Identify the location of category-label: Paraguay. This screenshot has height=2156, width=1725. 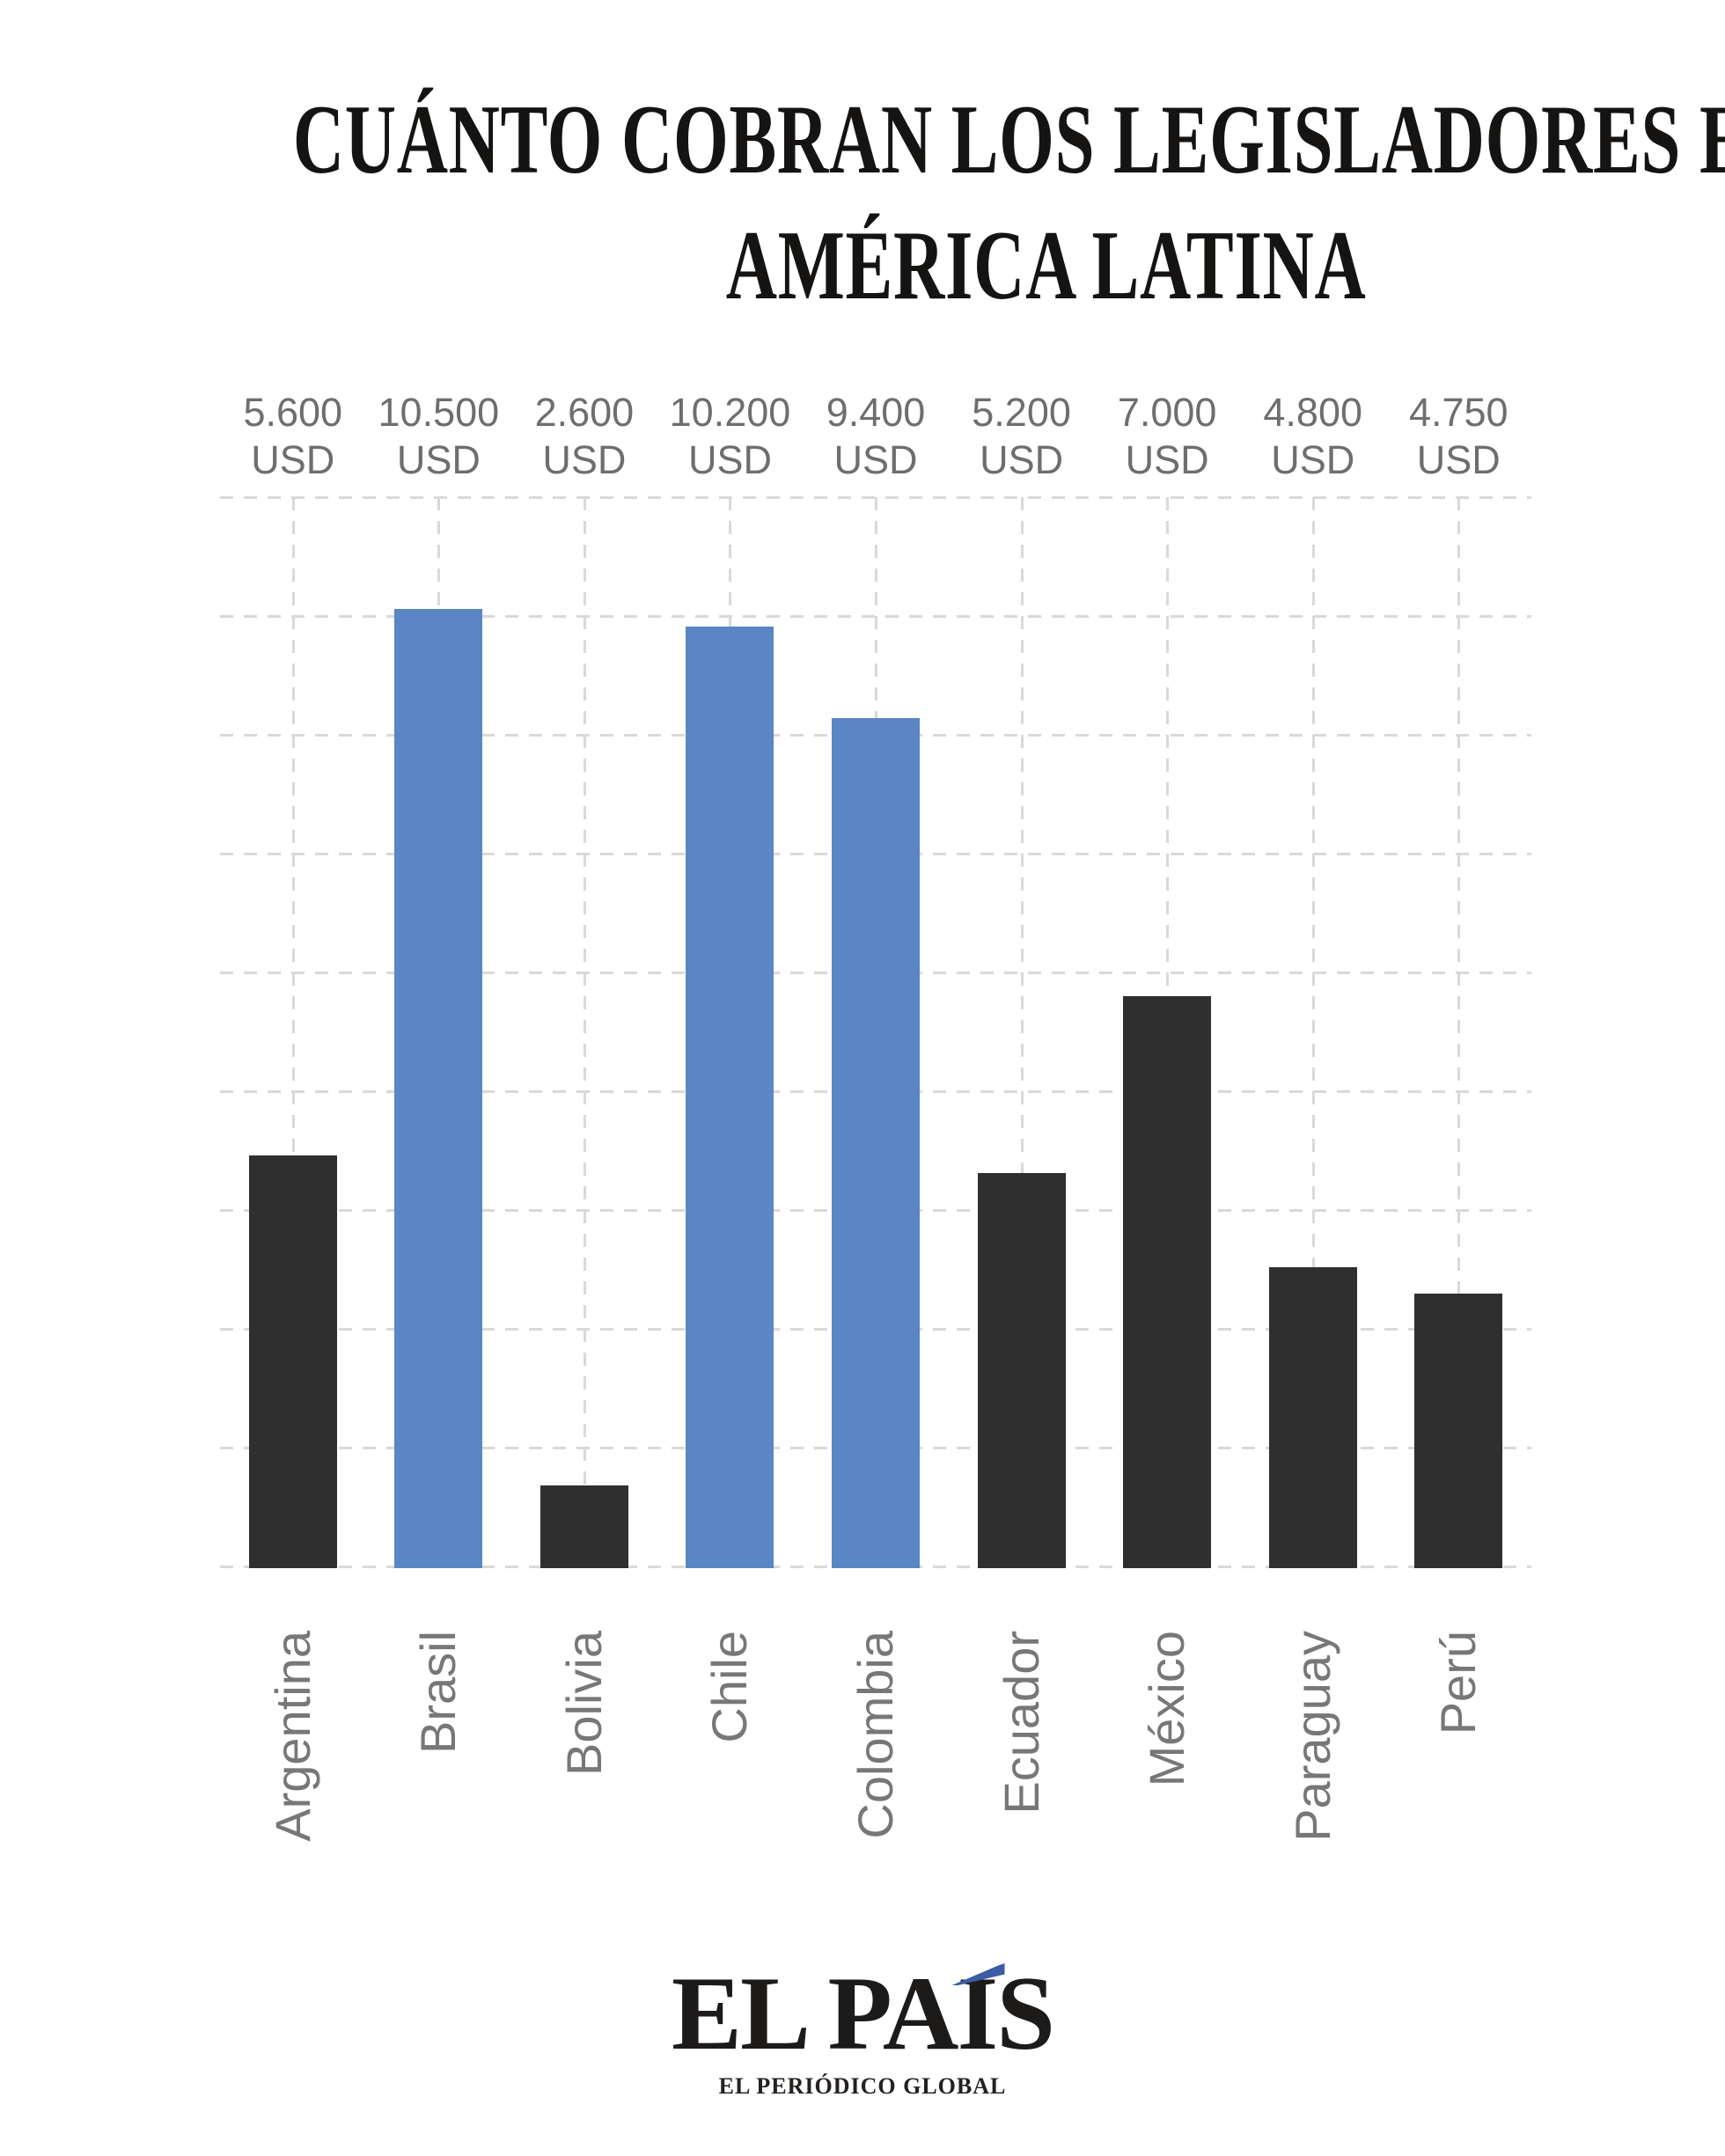
(1312, 1737).